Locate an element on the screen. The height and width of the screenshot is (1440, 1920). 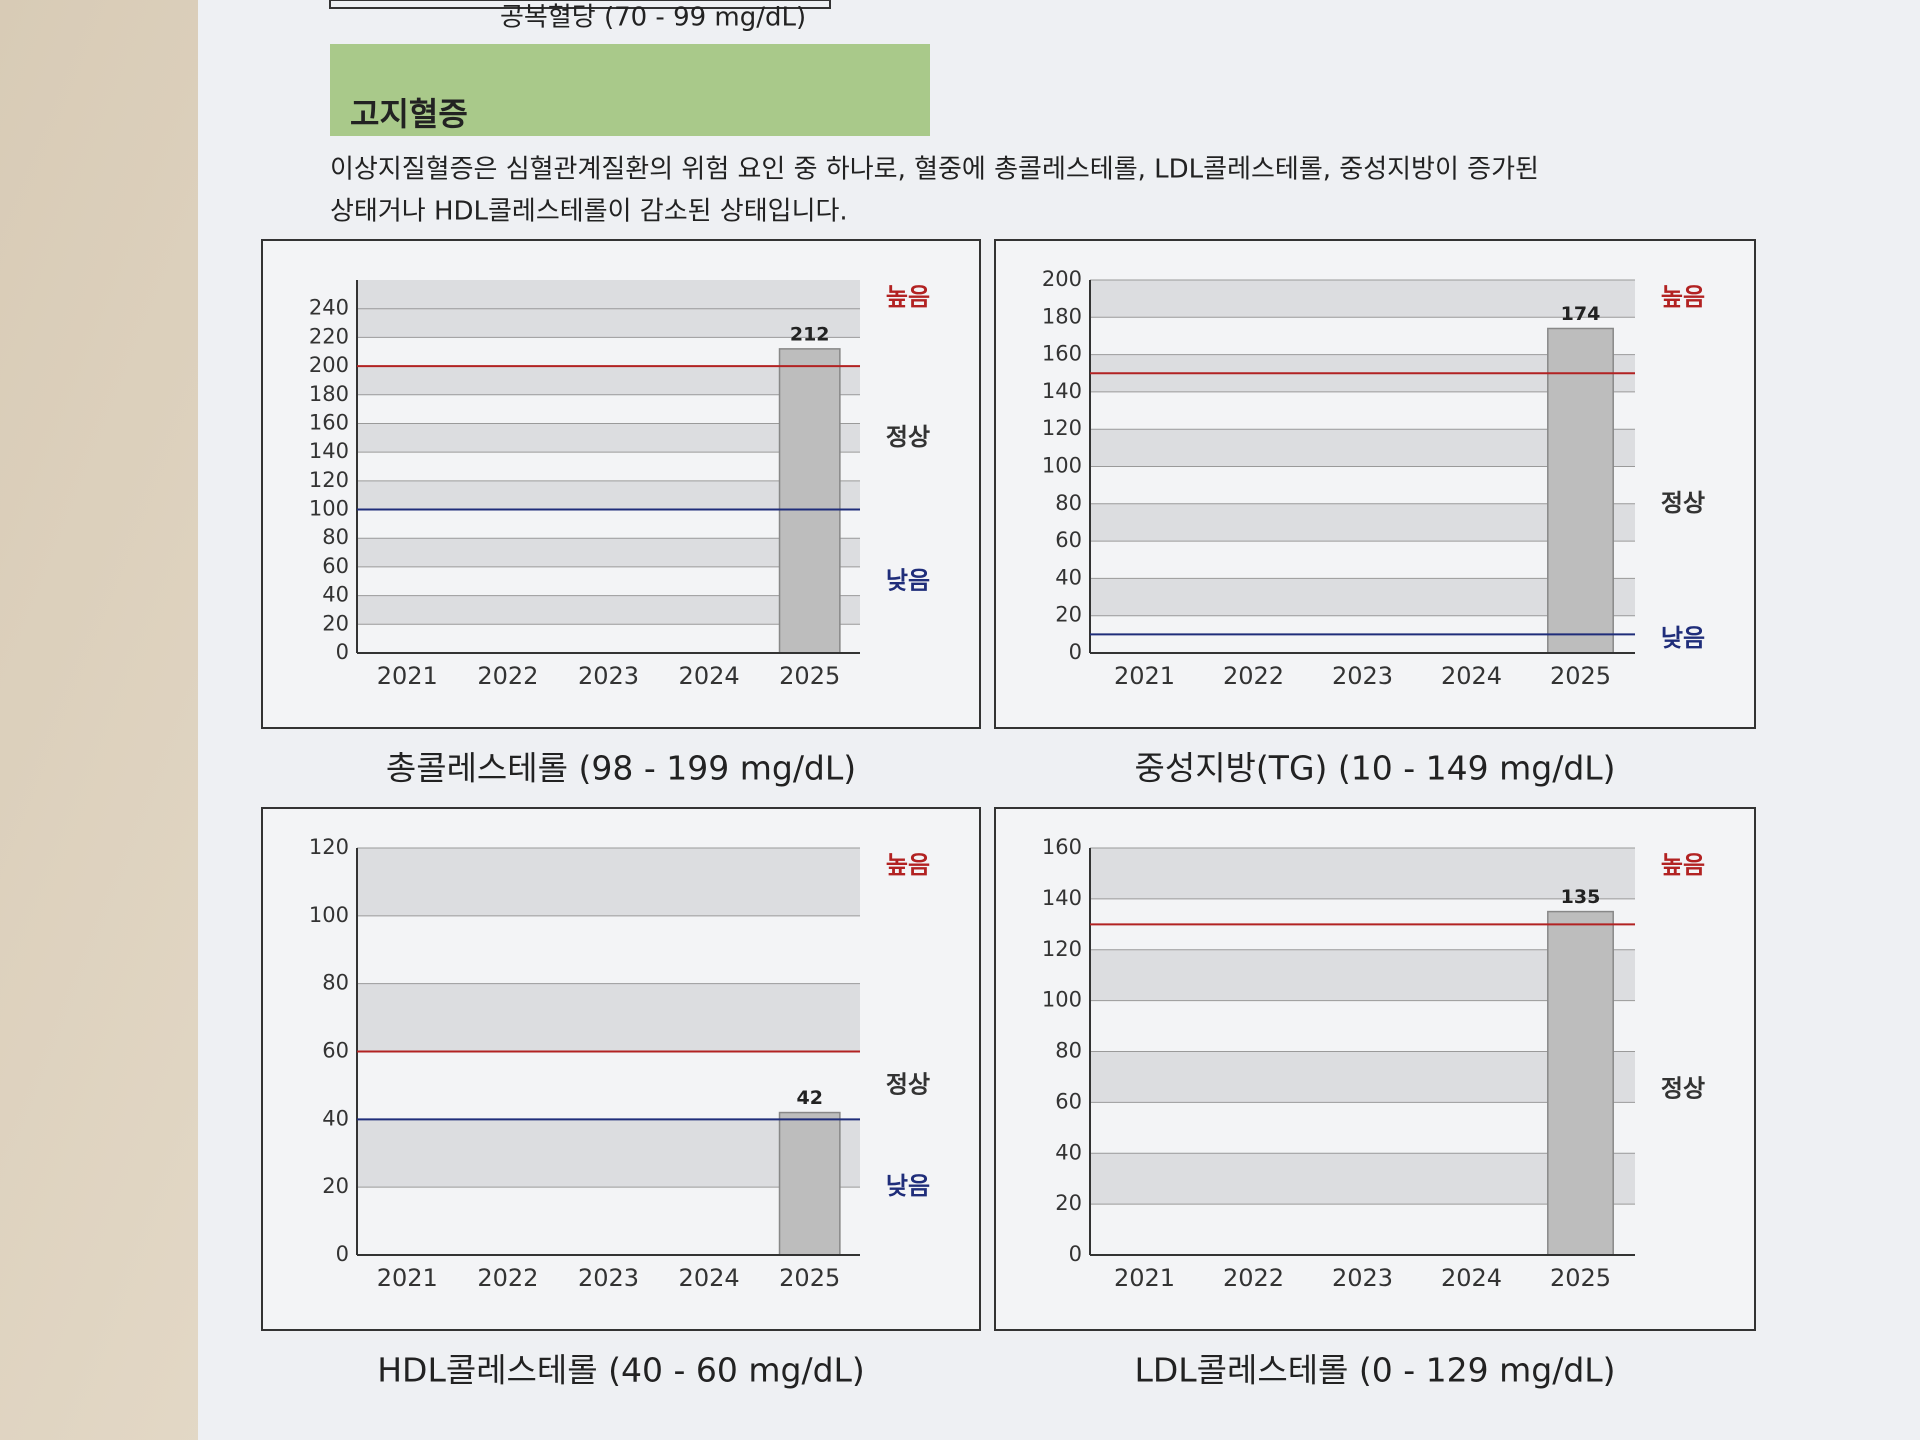
value-label: 135 is located at coordinates (1581, 897).